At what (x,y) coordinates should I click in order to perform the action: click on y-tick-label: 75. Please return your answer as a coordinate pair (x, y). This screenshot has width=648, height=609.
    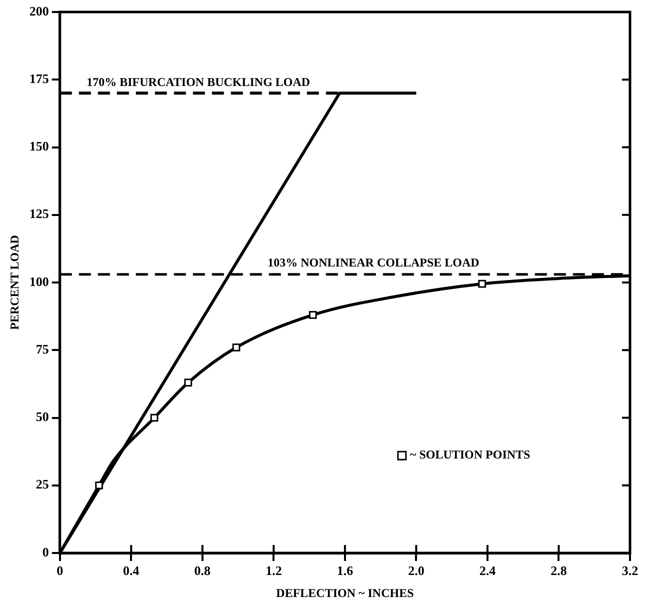
    Looking at the image, I should click on (43, 348).